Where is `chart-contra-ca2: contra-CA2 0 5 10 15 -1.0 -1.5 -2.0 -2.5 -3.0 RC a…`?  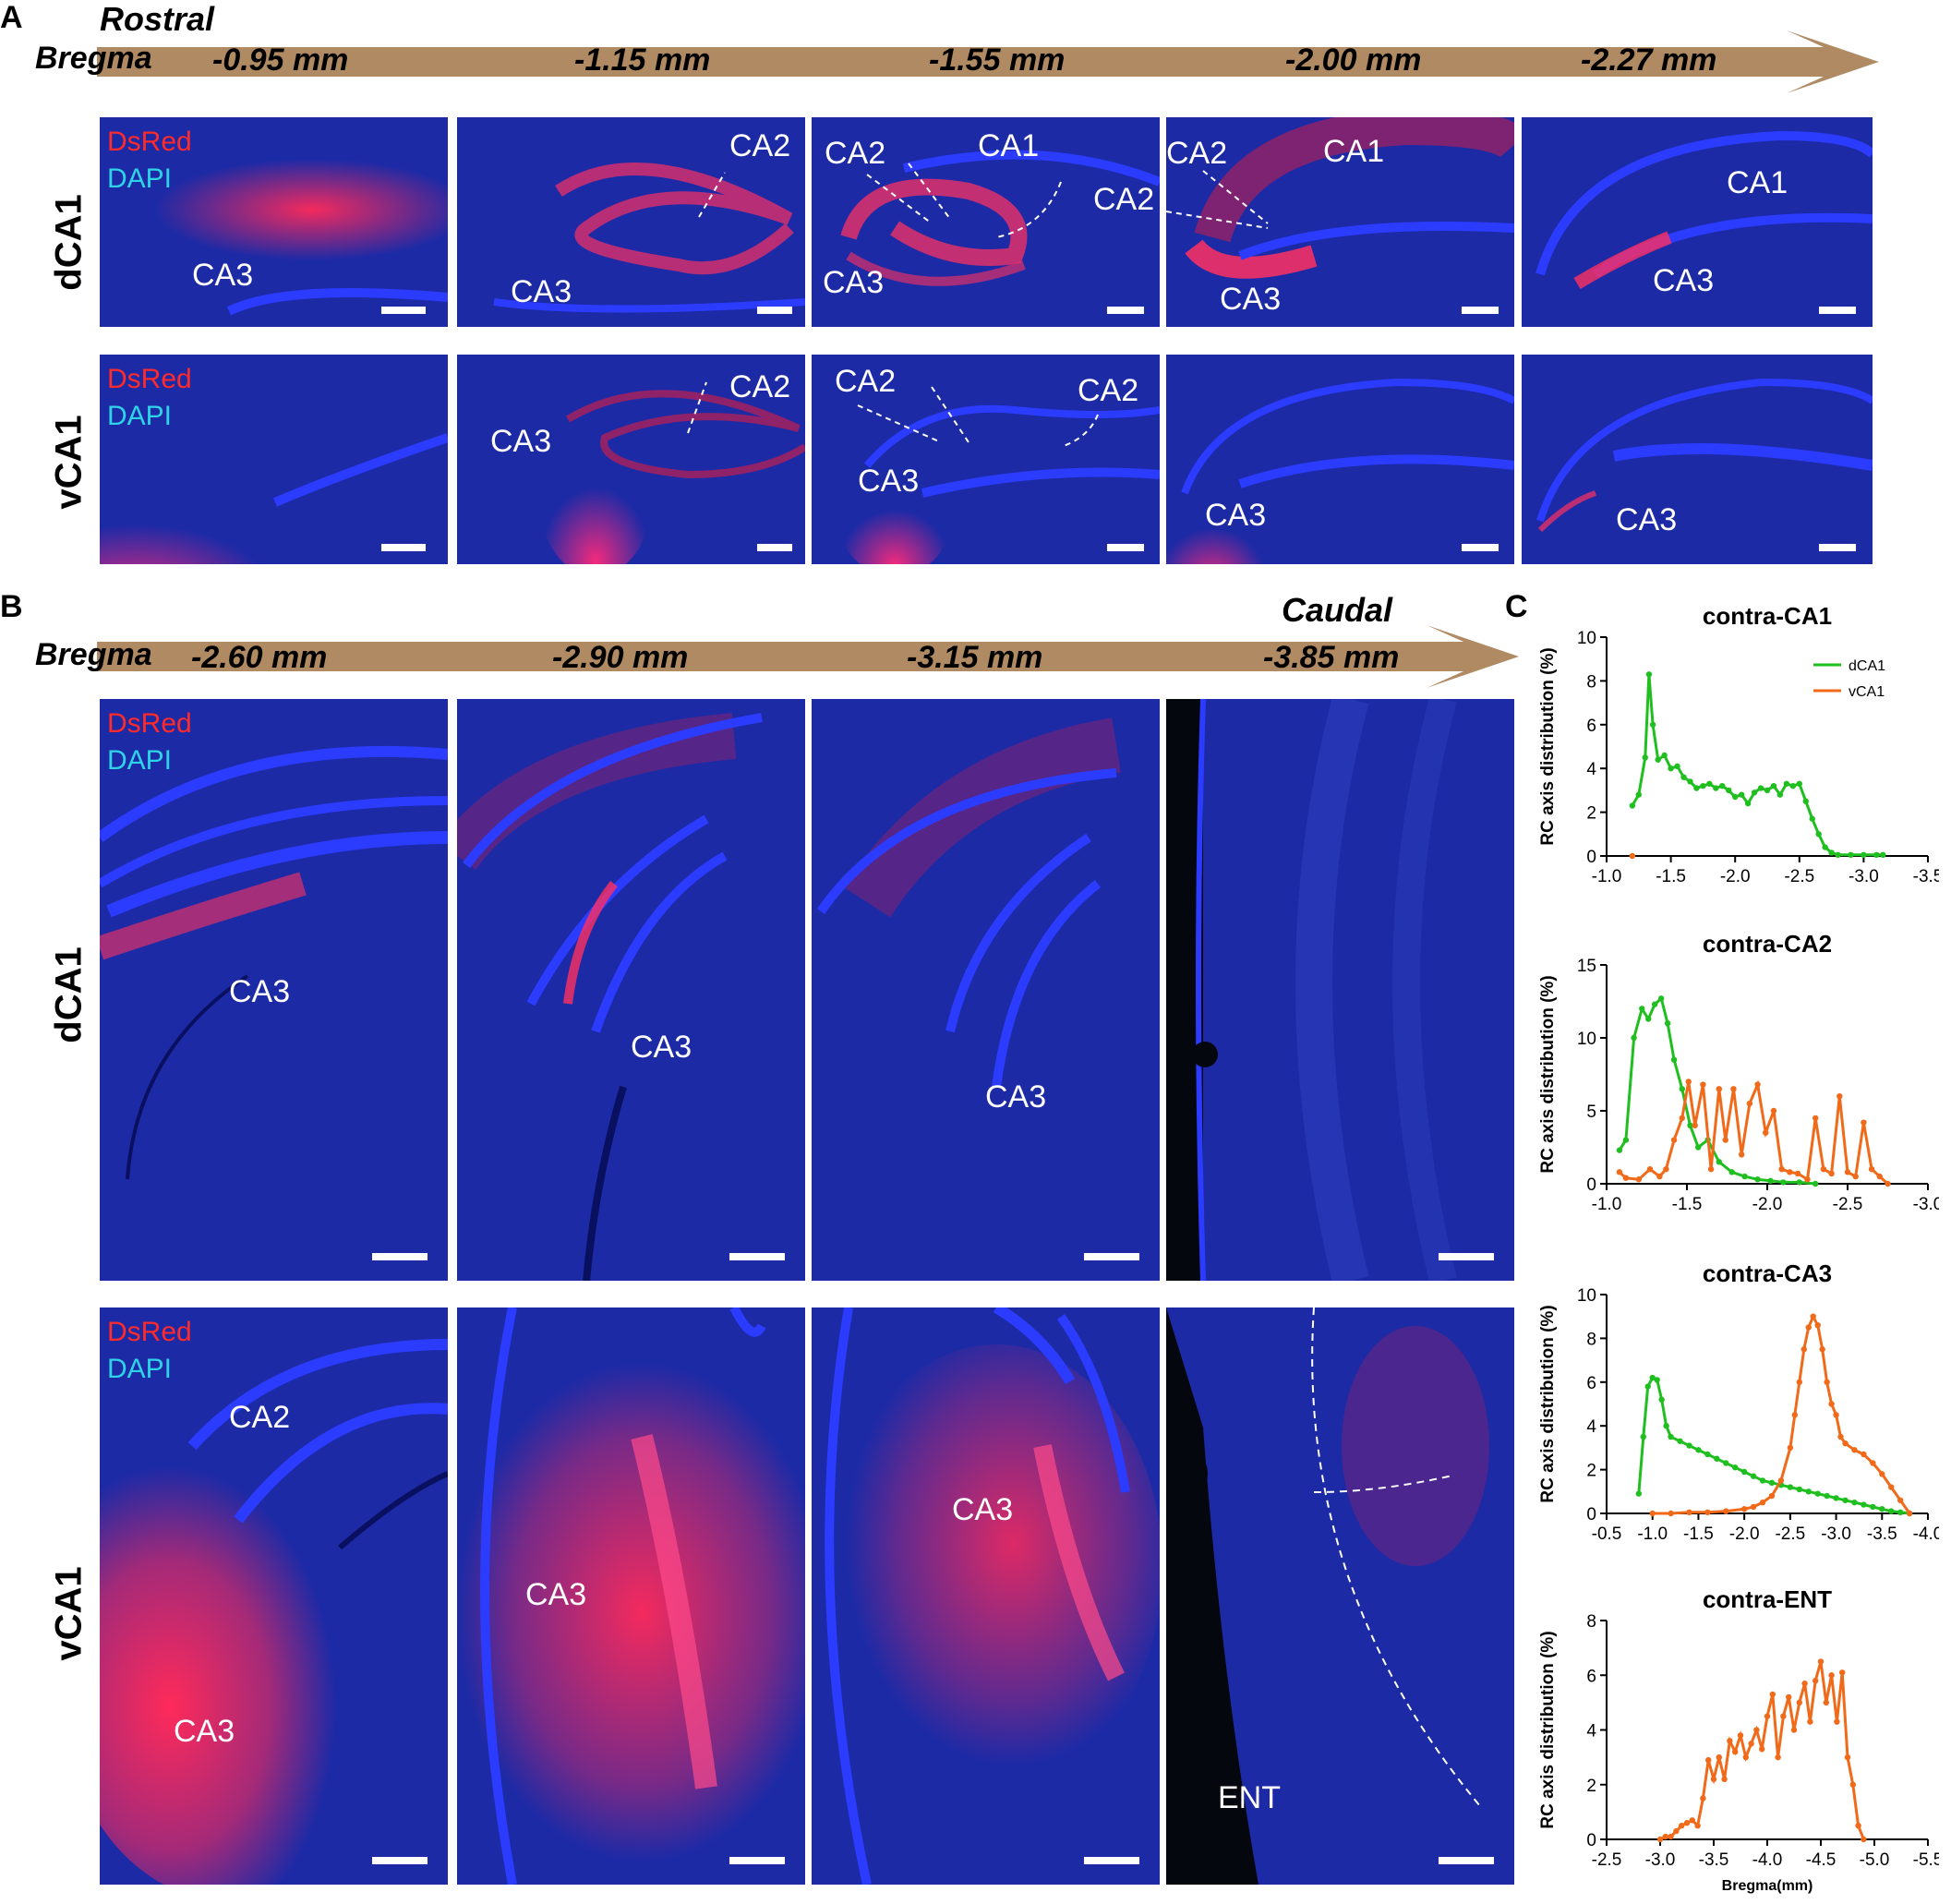
chart-contra-ca2: contra-CA2 0 5 10 15 -1.0 -1.5 -2.0 -2.5 -3.0 RC a… is located at coordinates (1738, 1072).